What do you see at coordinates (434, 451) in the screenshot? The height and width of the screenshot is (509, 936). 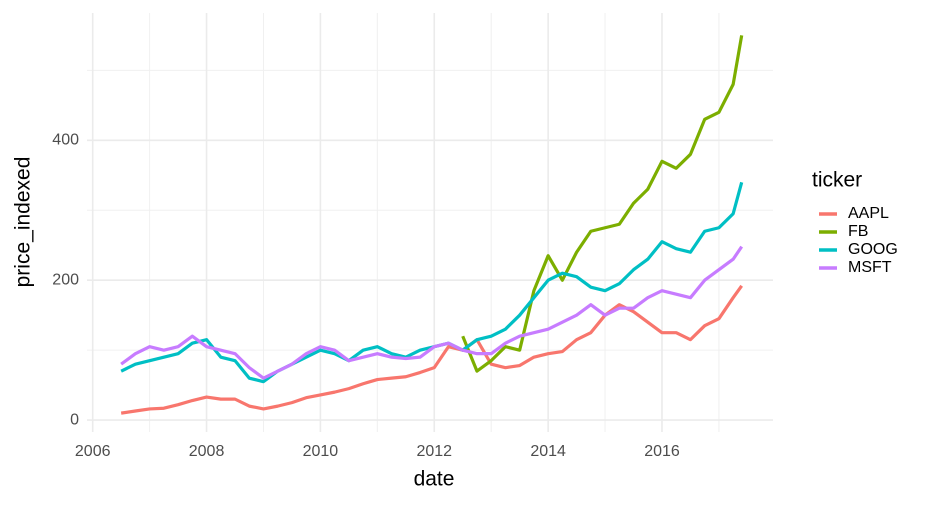 I see `x-tick-label: 2012` at bounding box center [434, 451].